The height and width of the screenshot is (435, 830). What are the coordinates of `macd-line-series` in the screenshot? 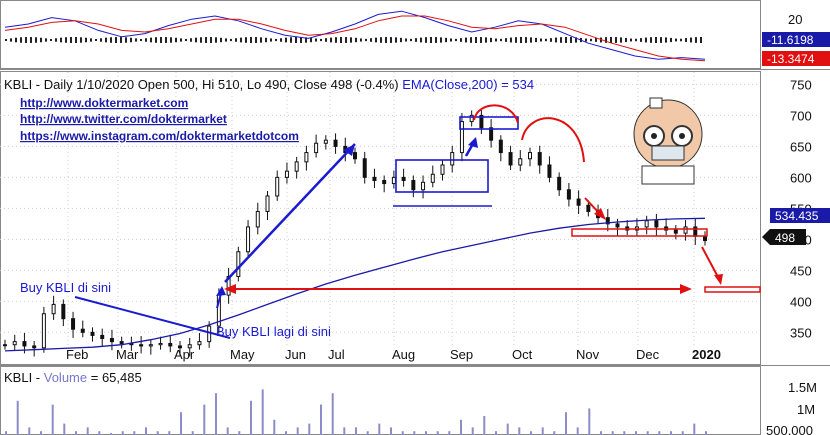 It's located at (355, 35).